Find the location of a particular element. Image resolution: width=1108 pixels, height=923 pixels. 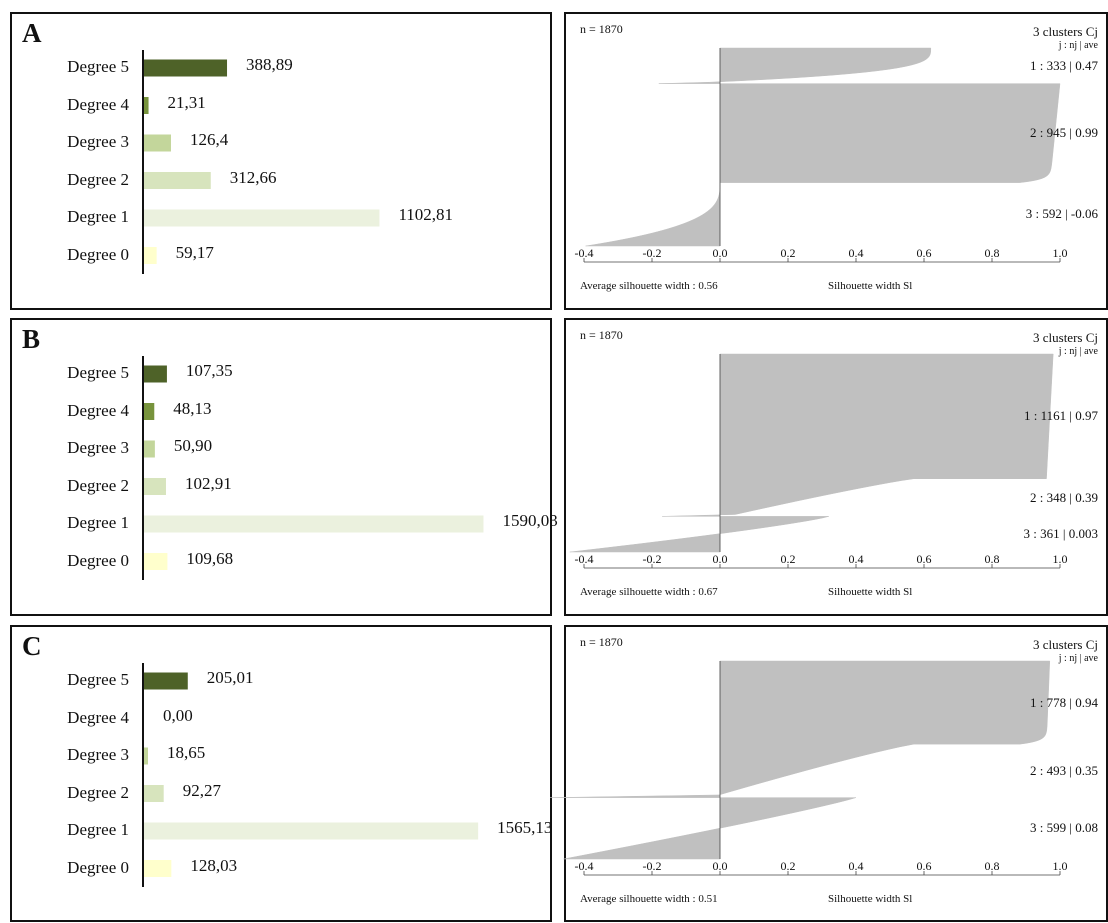

value-label: 21,31 is located at coordinates (186, 102).